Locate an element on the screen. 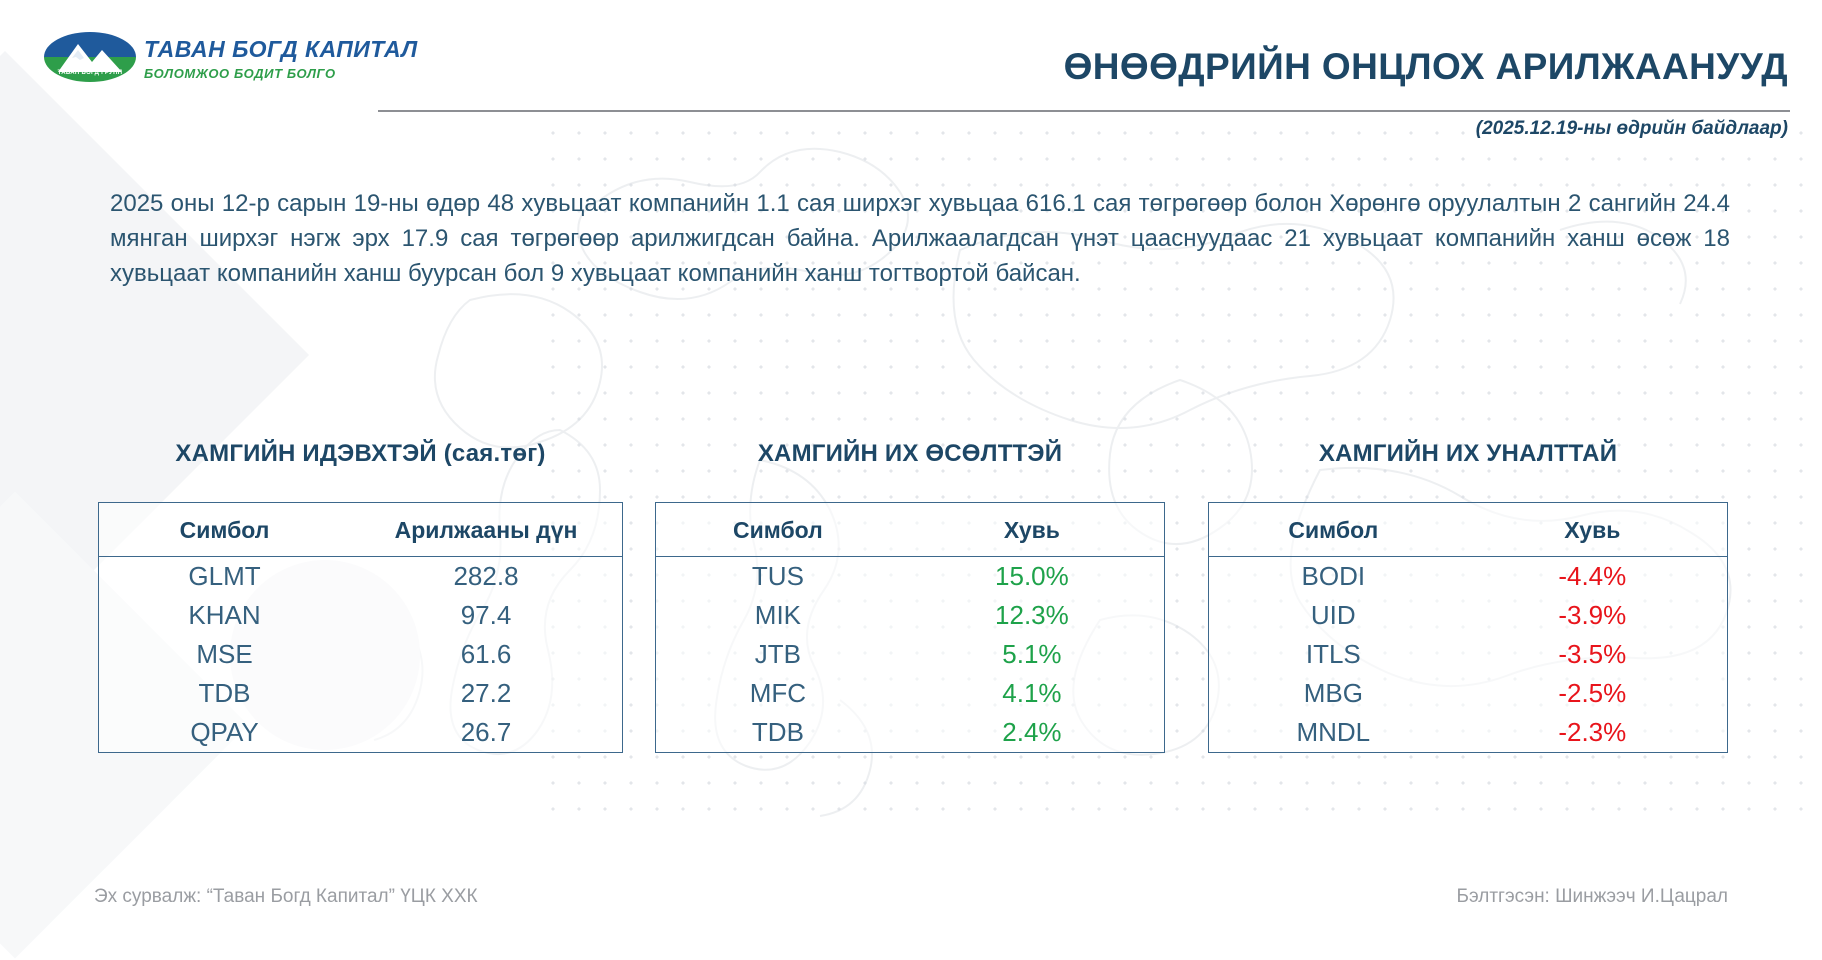 This screenshot has width=1822, height=960. cell-symbol: MNDL is located at coordinates (1333, 732).